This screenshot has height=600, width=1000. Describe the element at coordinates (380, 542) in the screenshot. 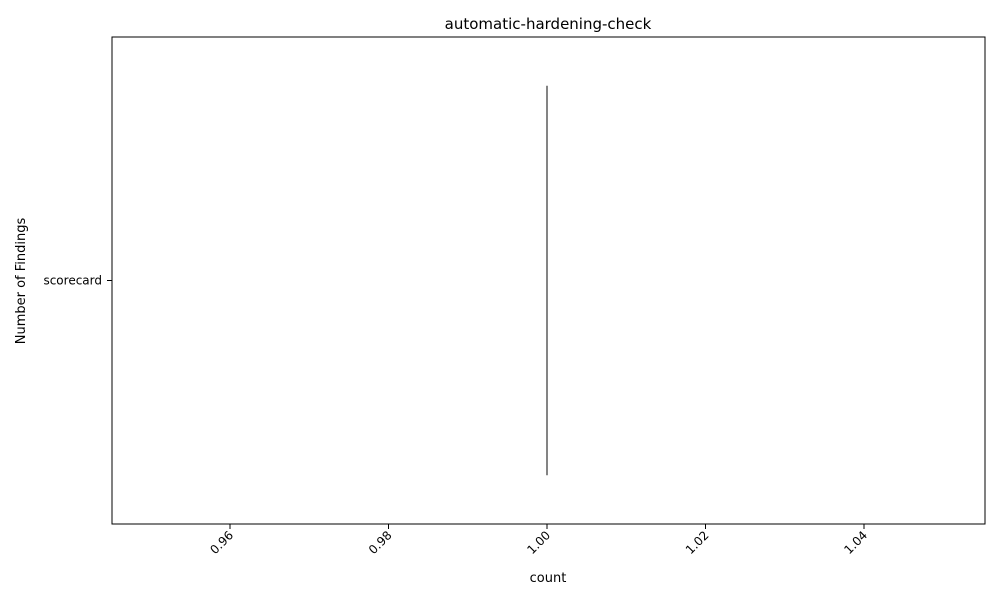

I see `x-tick-label: 0.98` at that location.